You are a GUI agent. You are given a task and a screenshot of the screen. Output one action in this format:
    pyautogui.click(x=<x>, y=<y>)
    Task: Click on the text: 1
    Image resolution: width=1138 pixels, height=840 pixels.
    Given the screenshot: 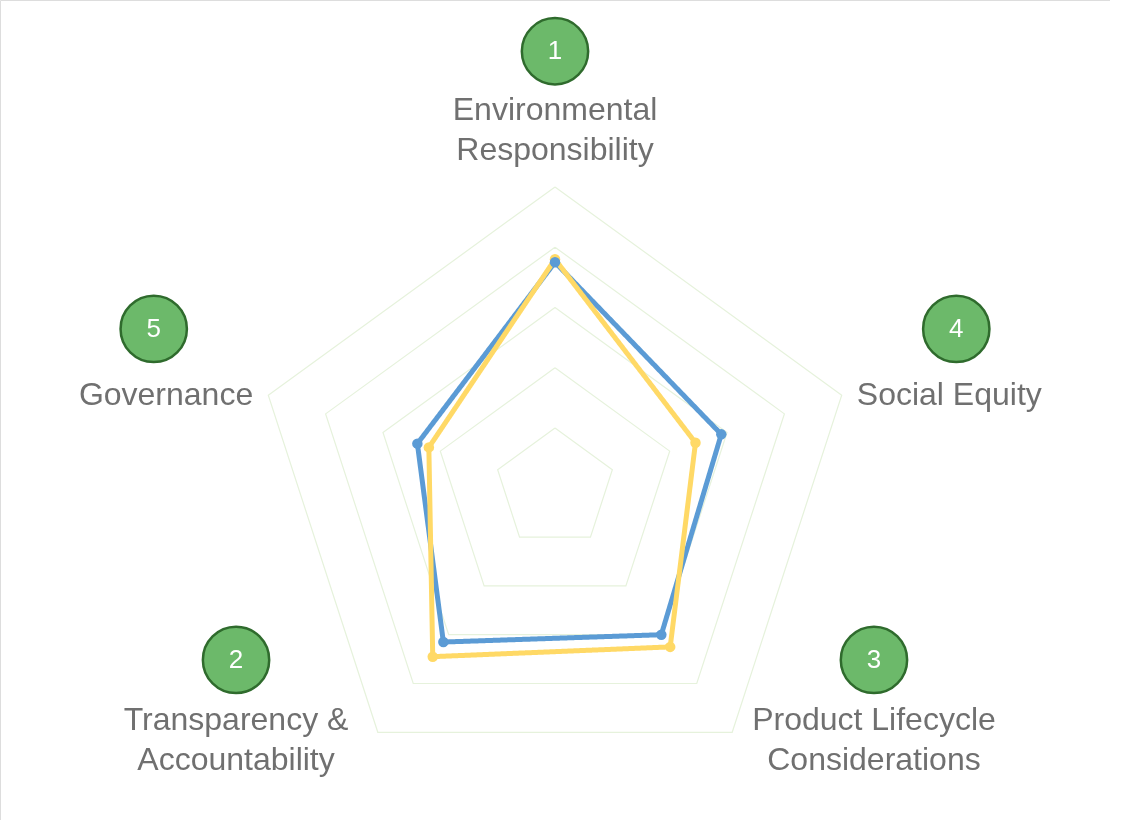 What is the action you would take?
    pyautogui.click(x=555, y=50)
    